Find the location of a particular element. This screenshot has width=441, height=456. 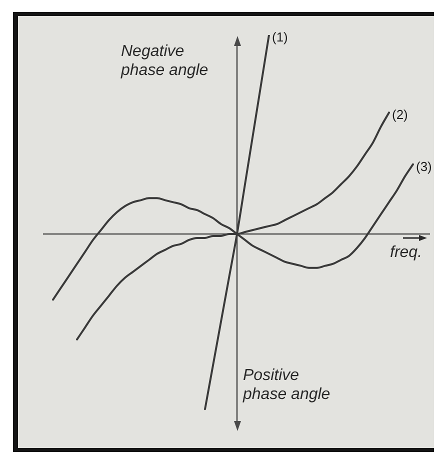

x-axis-title: freq. is located at coordinates (406, 252).